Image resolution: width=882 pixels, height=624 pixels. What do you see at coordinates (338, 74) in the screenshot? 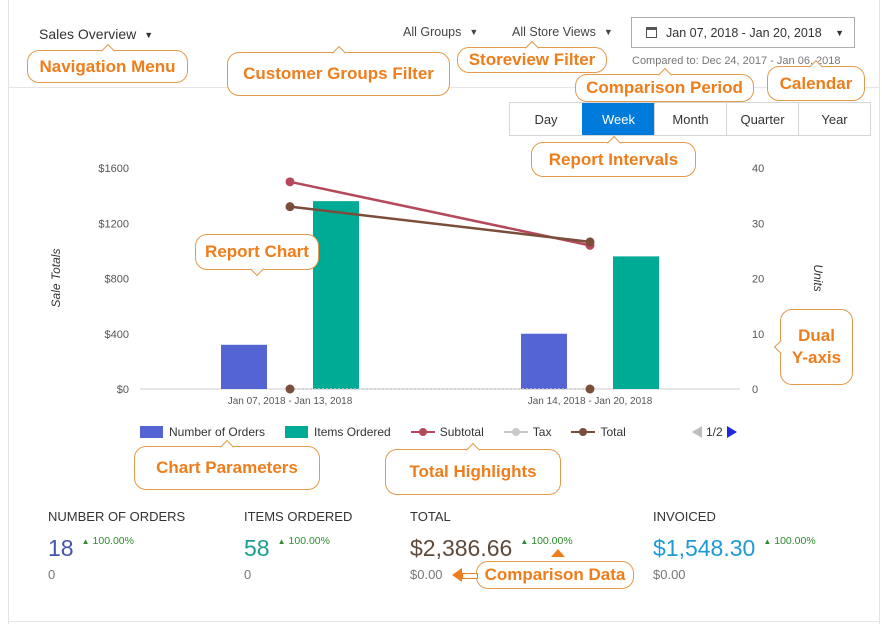
I see `callout-customer-groups-filter: Customer Groups Filter` at bounding box center [338, 74].